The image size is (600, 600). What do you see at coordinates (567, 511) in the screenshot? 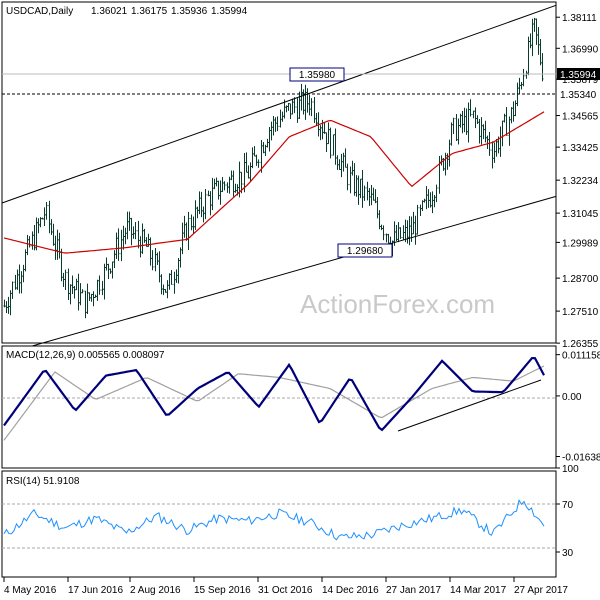
I see `rsi-y-axis: 100 70 30` at bounding box center [567, 511].